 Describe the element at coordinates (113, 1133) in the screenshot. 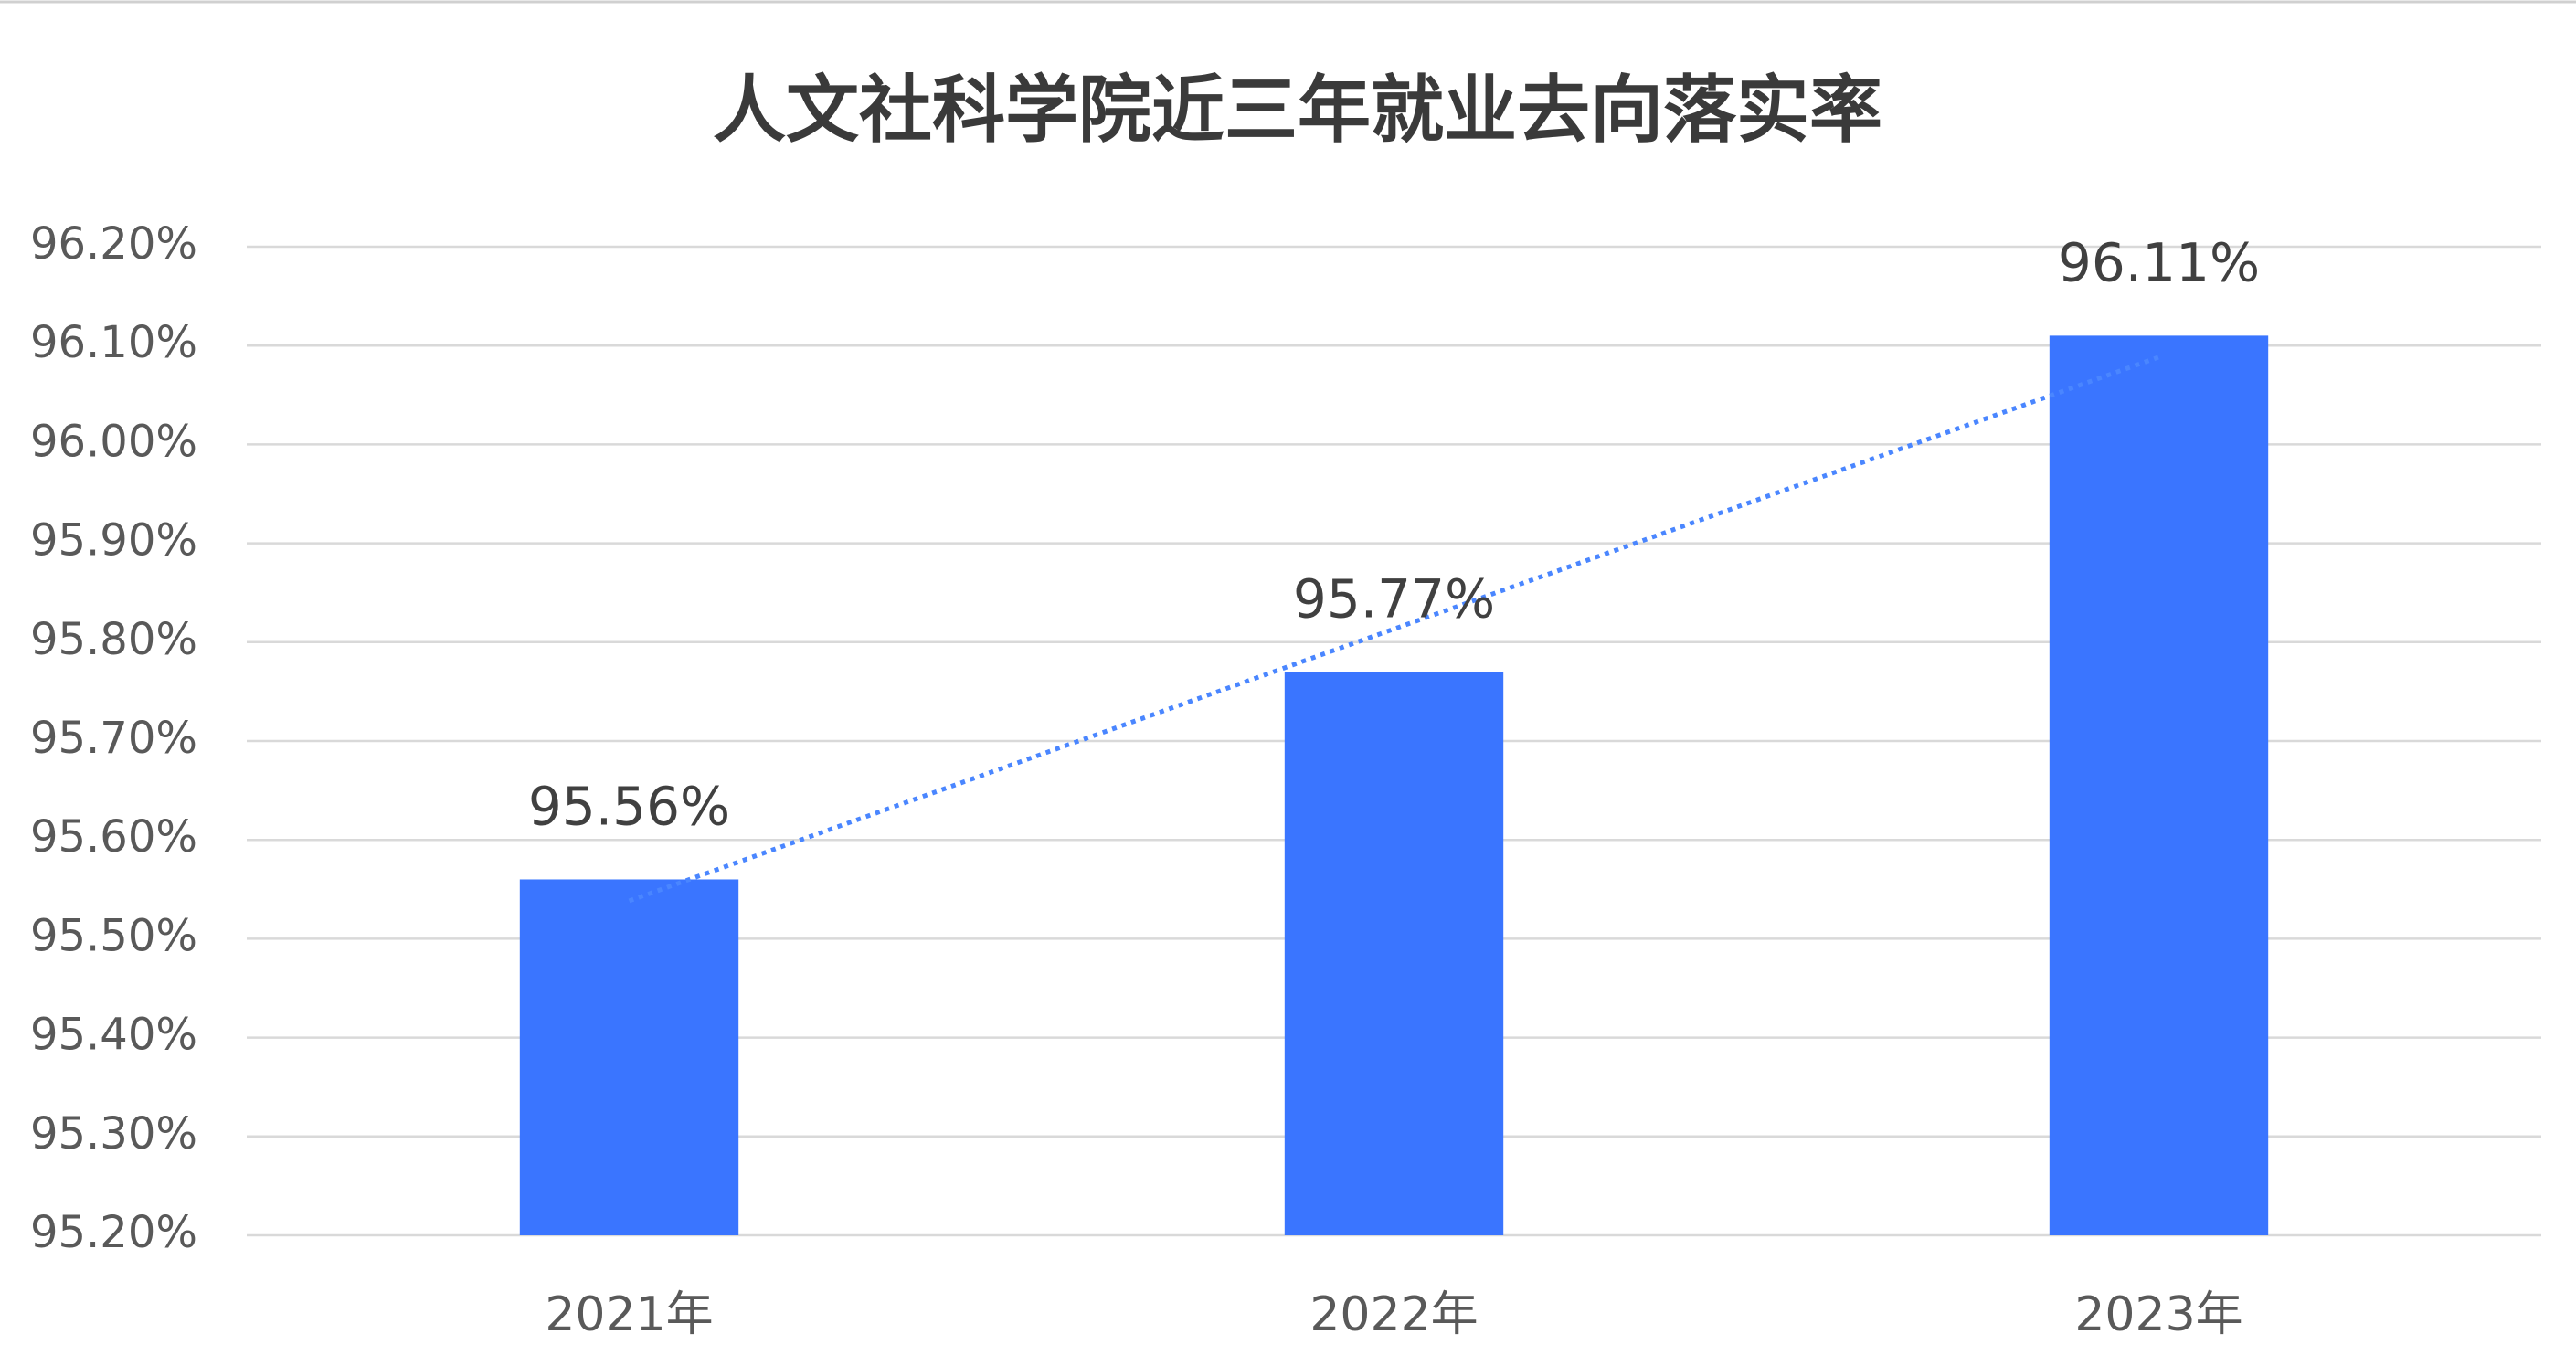

I see `y-tick-label: 95.30%` at that location.